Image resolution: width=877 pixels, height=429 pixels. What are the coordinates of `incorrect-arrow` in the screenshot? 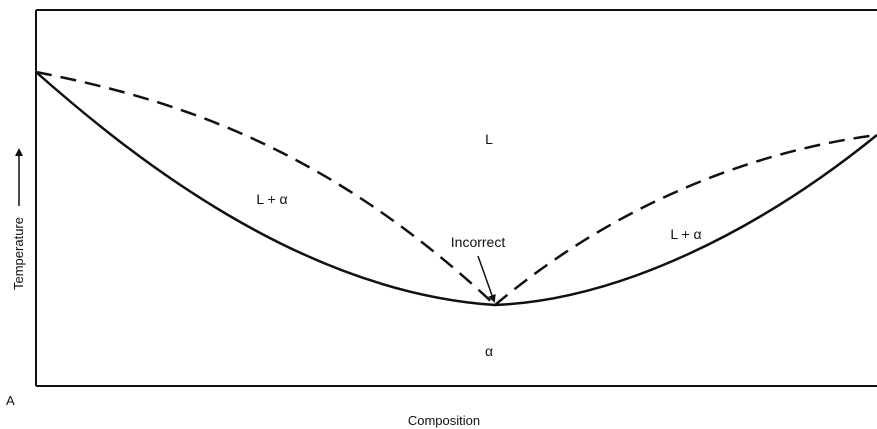 It's located at (486, 279).